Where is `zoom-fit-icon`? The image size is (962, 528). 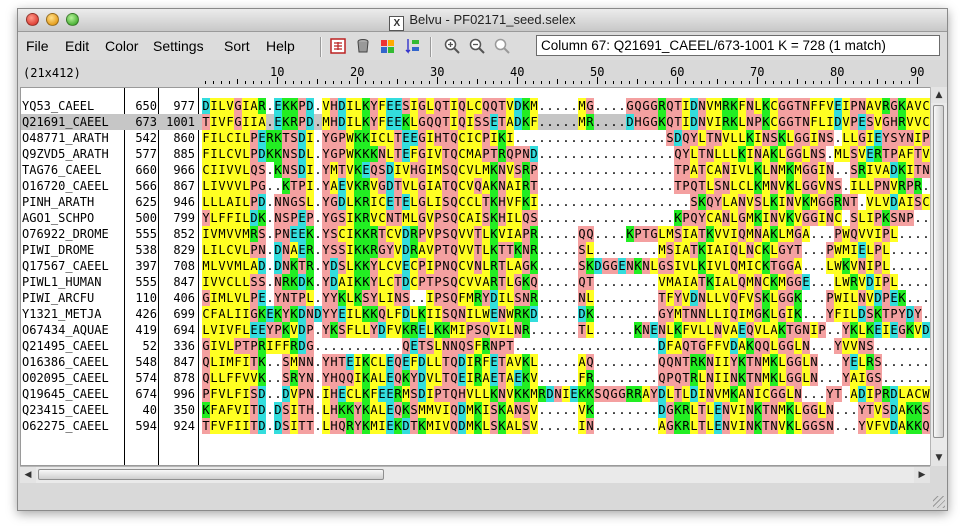 zoom-fit-icon is located at coordinates (502, 47).